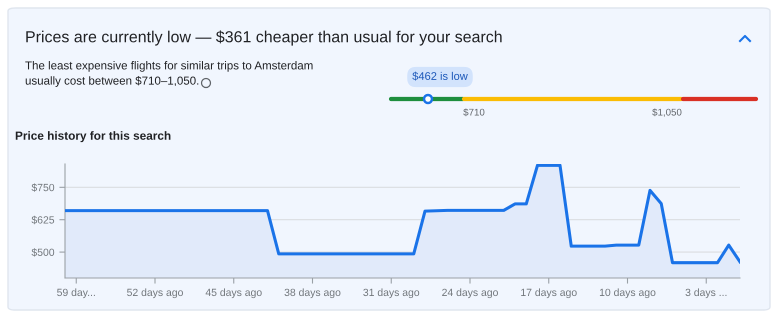 This screenshot has width=781, height=318. Describe the element at coordinates (155, 293) in the screenshot. I see `x-tick-label: 52 days ago` at that location.